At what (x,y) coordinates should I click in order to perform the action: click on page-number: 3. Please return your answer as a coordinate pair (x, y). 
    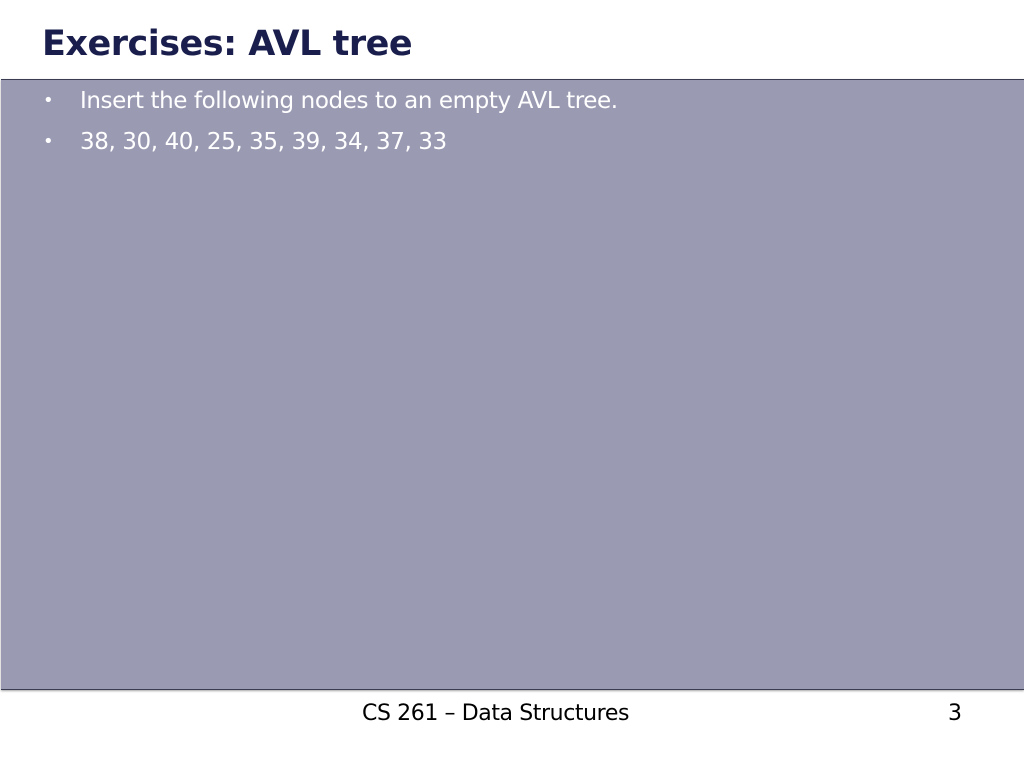
    Looking at the image, I should click on (955, 713).